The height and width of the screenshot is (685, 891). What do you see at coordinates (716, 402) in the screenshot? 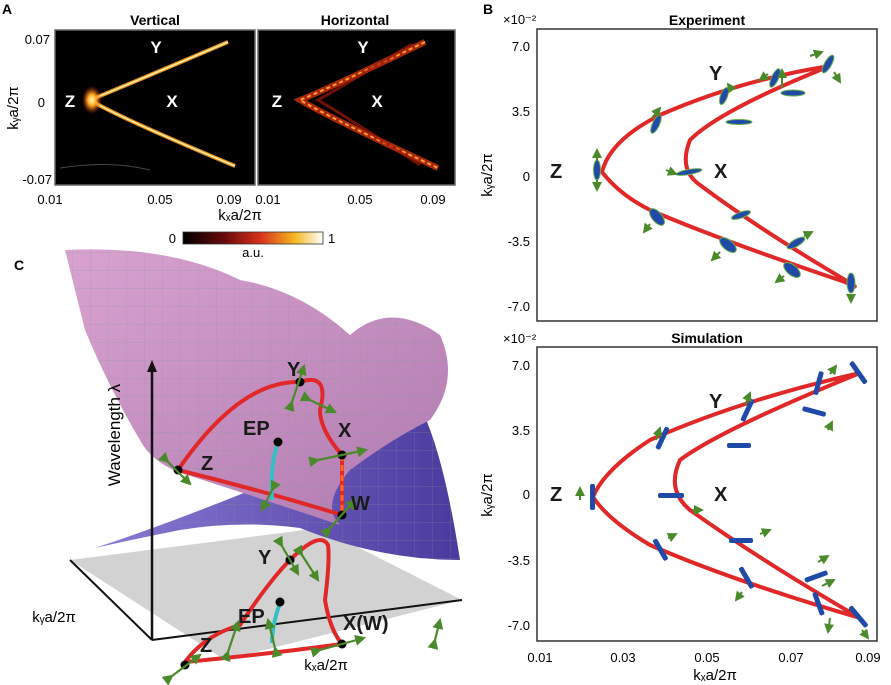
I see `sim-point-y: Y` at bounding box center [716, 402].